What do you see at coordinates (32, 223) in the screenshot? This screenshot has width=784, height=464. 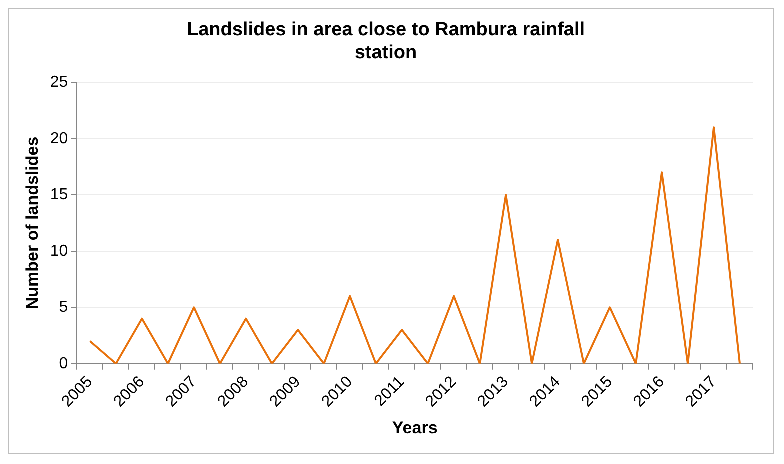 I see `y-axis-title: Number of landslides` at bounding box center [32, 223].